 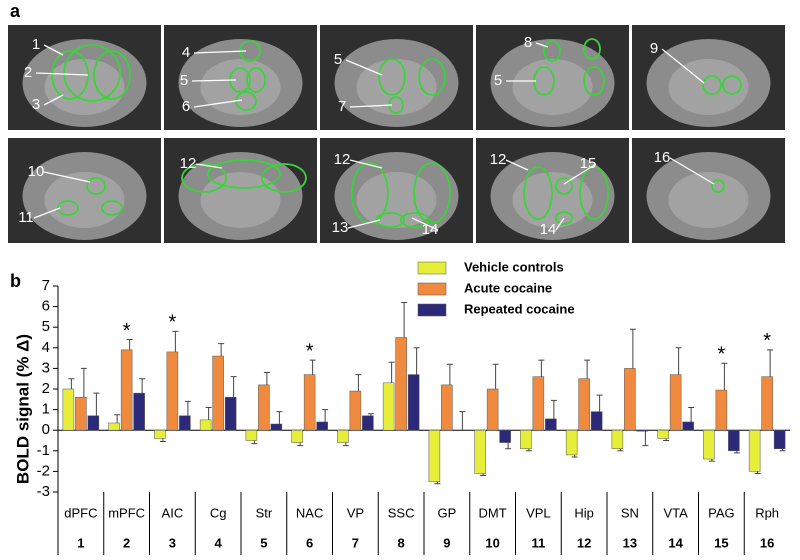 What do you see at coordinates (84, 77) in the screenshot?
I see `mri-image: 123` at bounding box center [84, 77].